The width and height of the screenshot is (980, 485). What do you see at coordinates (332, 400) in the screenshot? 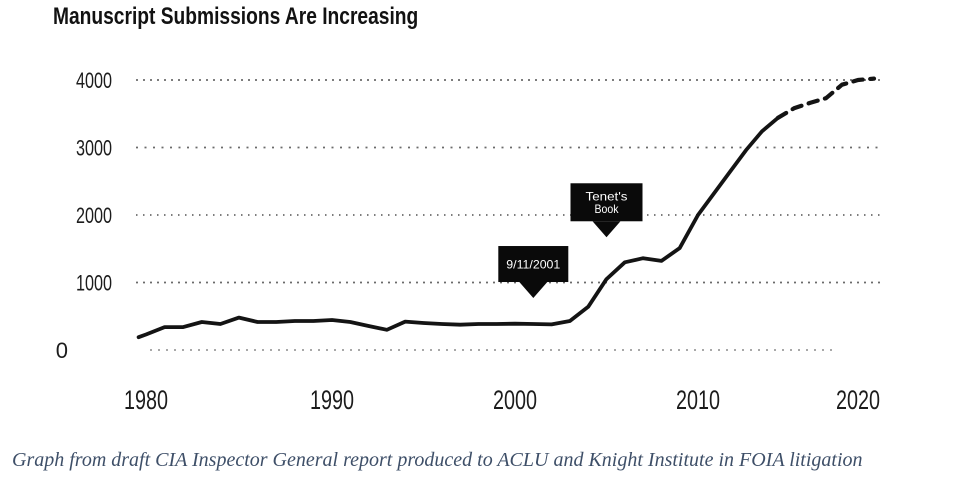
I see `x-tick-label: 1990` at bounding box center [332, 400].